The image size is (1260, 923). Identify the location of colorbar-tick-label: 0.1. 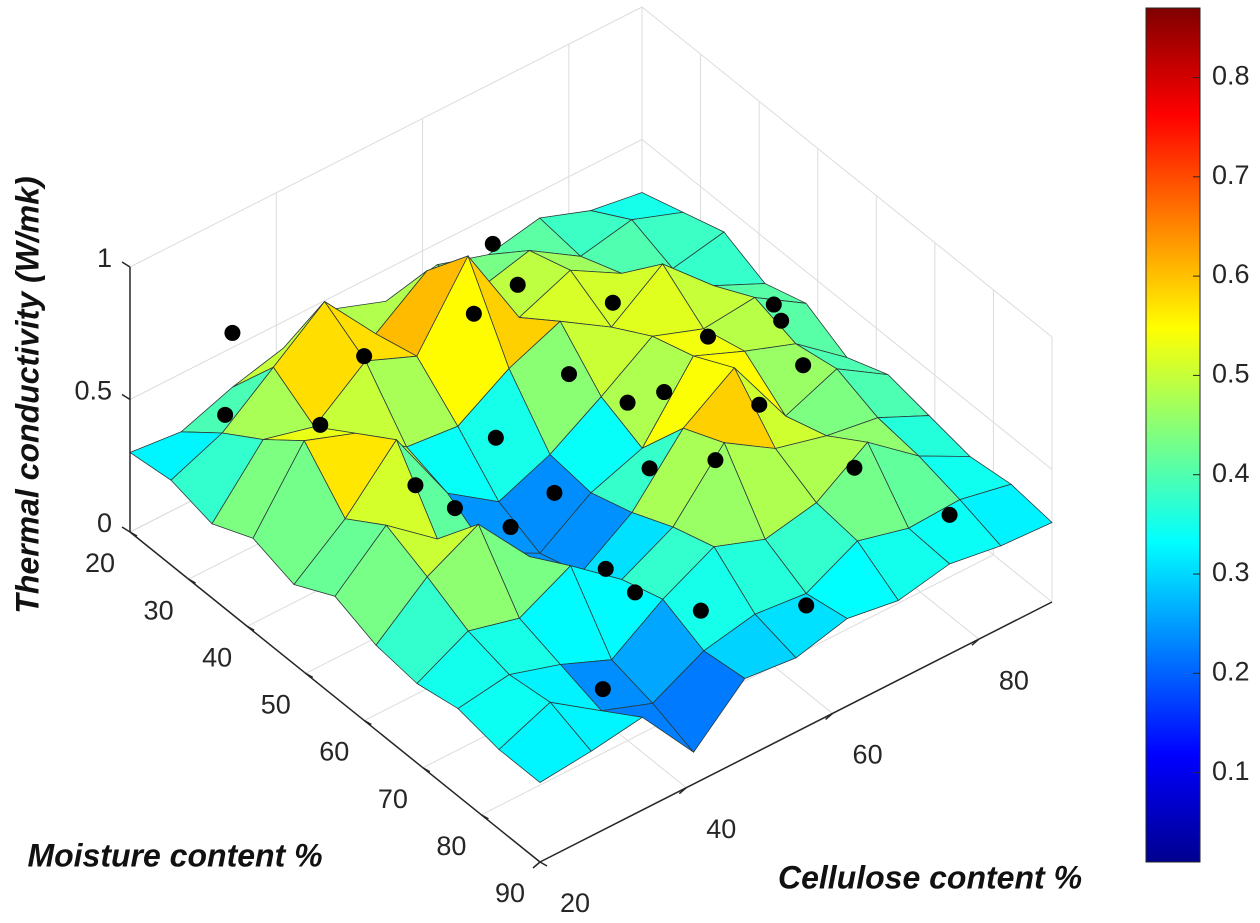
(1231, 771).